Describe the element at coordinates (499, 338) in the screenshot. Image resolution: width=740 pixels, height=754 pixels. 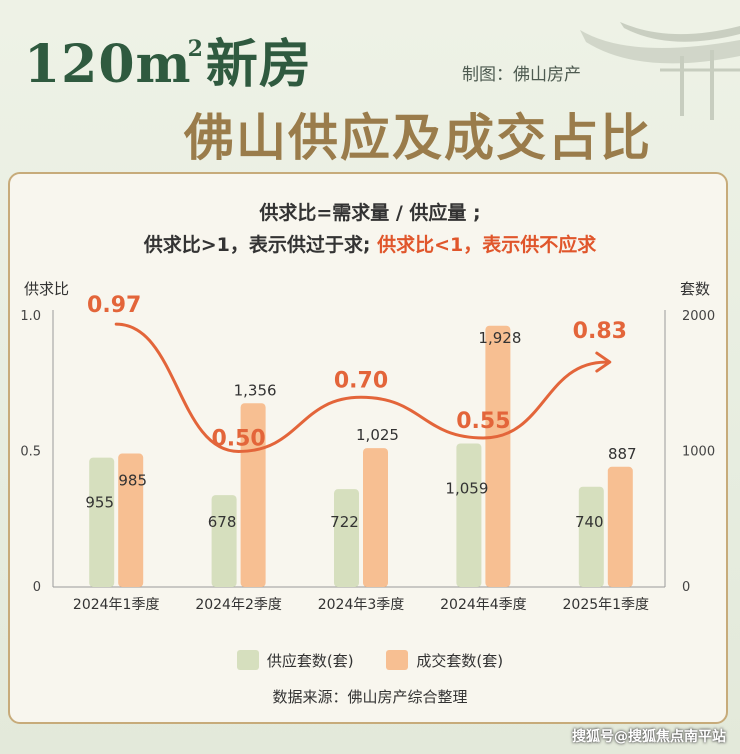
I see `bar-deal-value-label: 1,928` at that location.